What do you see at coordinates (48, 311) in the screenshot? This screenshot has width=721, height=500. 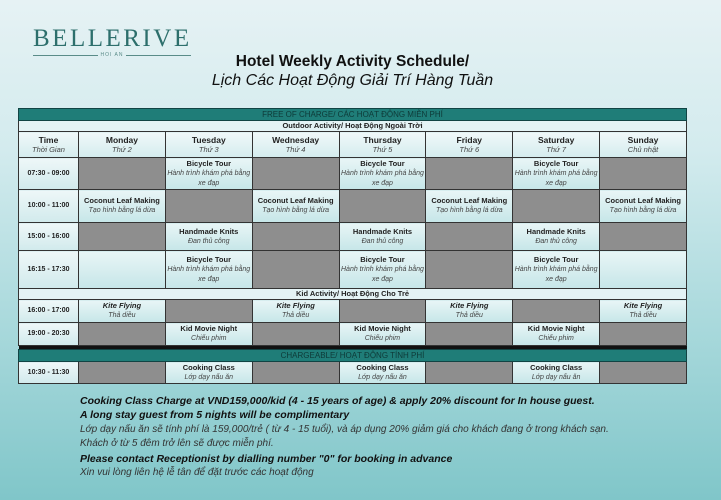 I see `time-slot: 16:00 - 17:00` at bounding box center [48, 311].